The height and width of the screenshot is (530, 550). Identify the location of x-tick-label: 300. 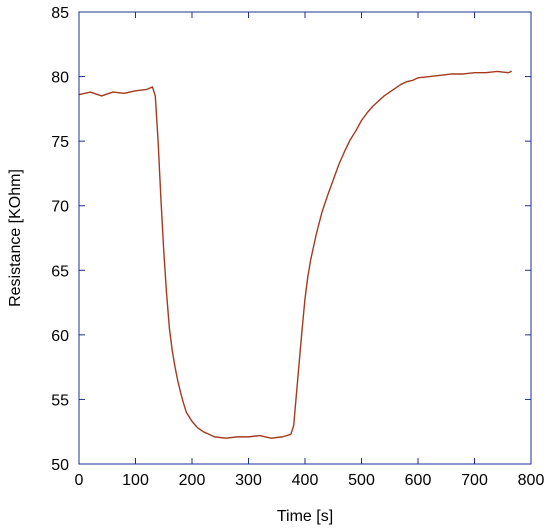
(248, 480).